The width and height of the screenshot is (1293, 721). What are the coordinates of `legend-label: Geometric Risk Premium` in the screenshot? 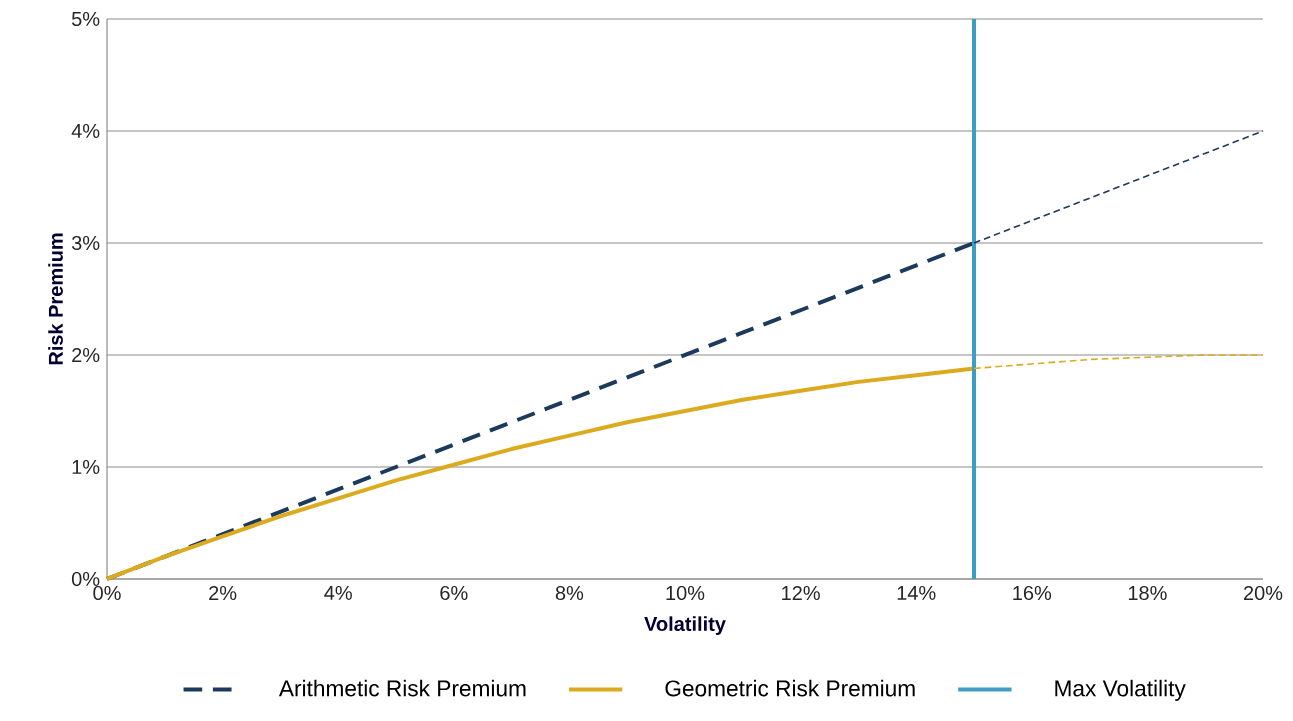 It's located at (790, 688).